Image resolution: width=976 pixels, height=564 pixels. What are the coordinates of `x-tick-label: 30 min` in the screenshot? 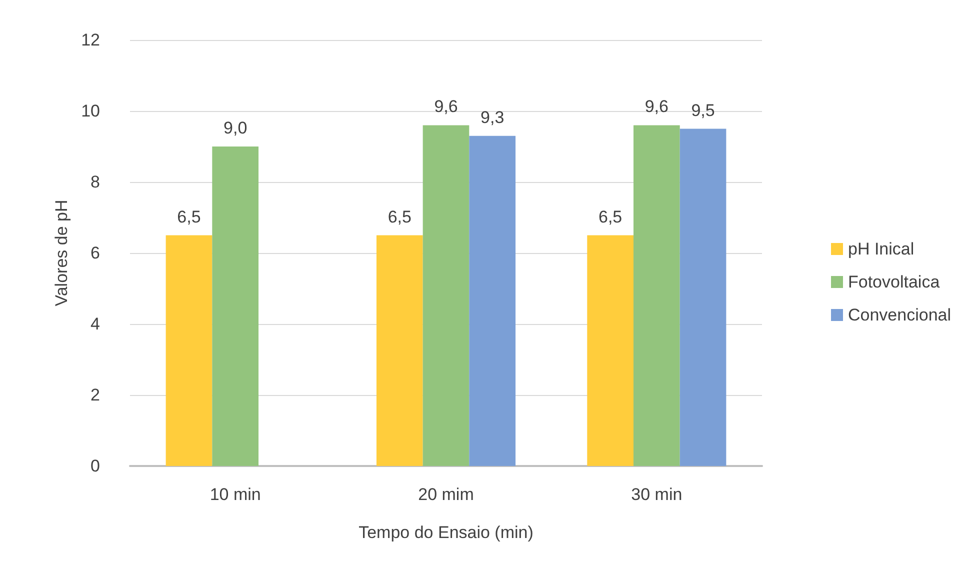 It's located at (656, 494).